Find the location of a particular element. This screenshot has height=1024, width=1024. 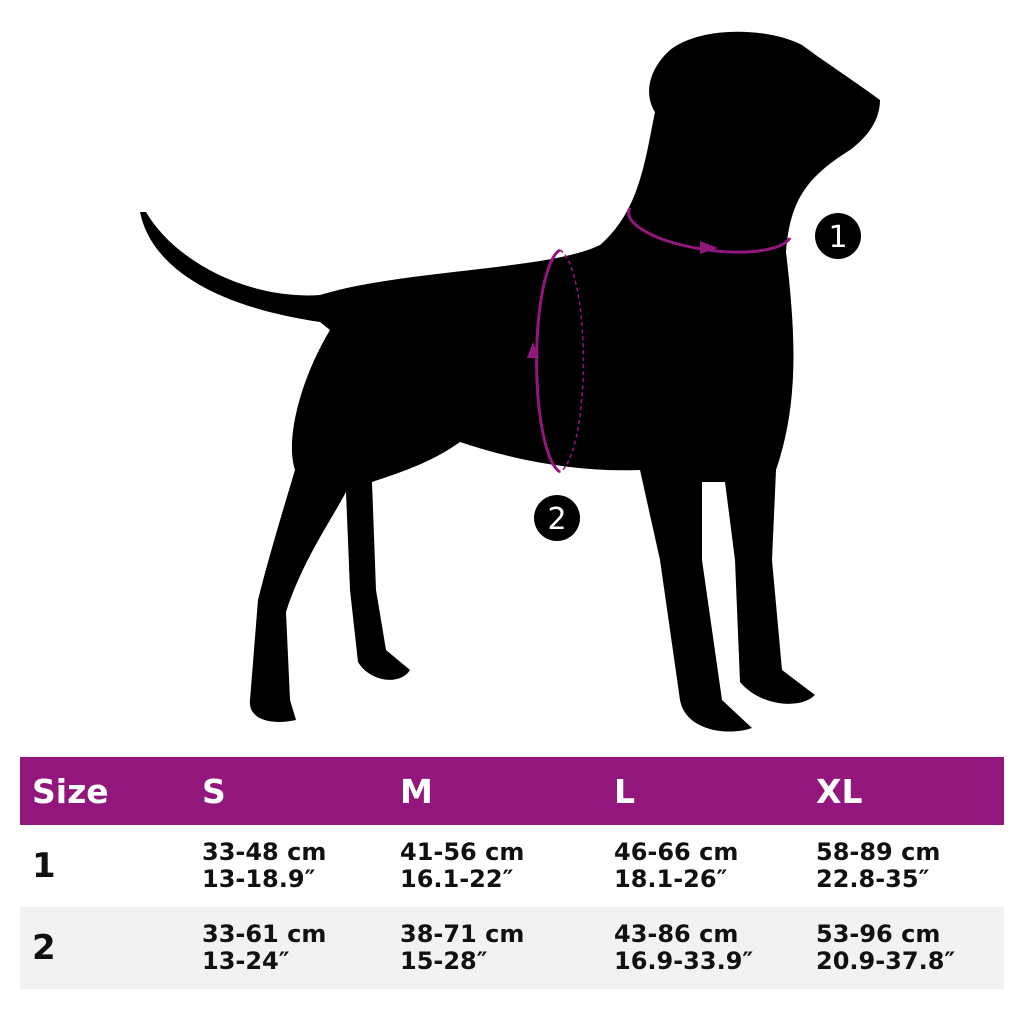

table-cell: 43-86 cm 16.9-33.9″ is located at coordinates (715, 948).